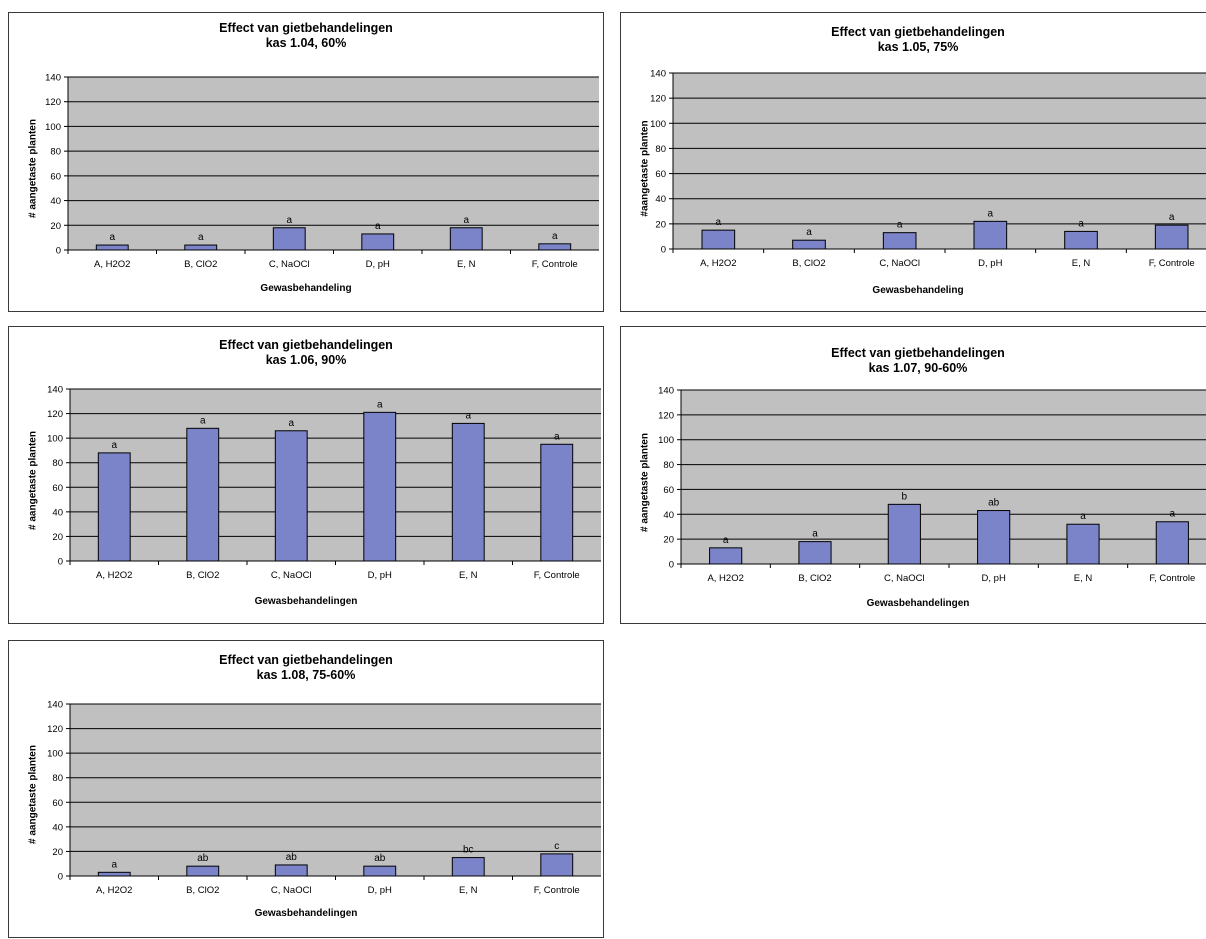  What do you see at coordinates (306, 43) in the screenshot?
I see `chart-subtitle: kas 1.04, 60%` at bounding box center [306, 43].